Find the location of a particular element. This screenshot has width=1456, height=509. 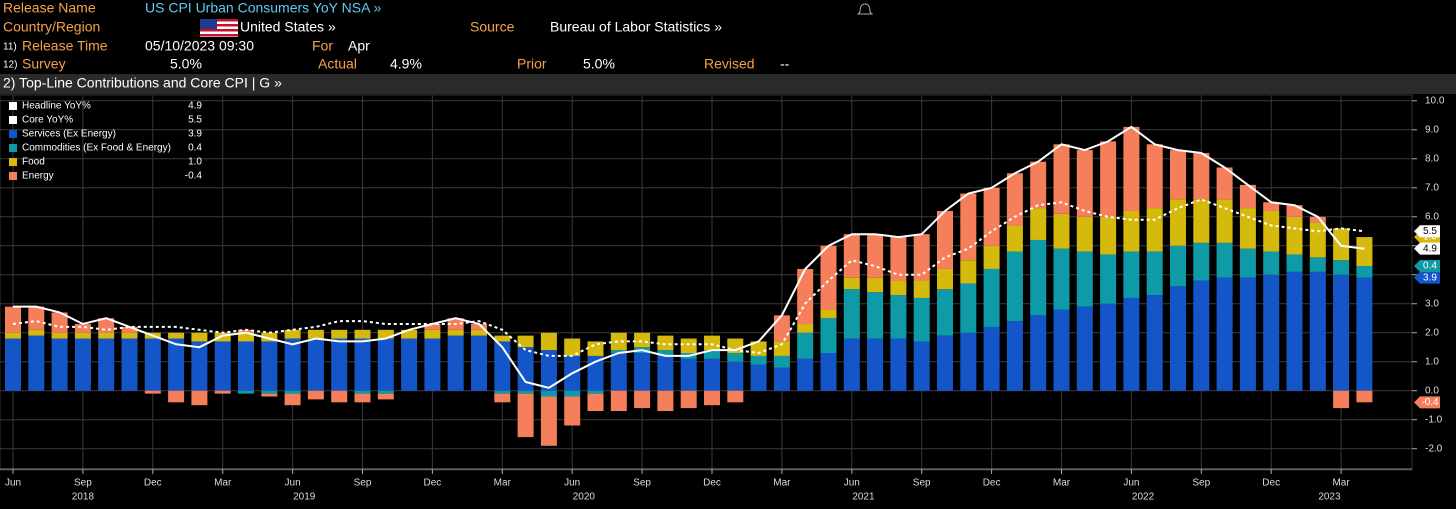

x-tick-label: Mar is located at coordinates (503, 483).